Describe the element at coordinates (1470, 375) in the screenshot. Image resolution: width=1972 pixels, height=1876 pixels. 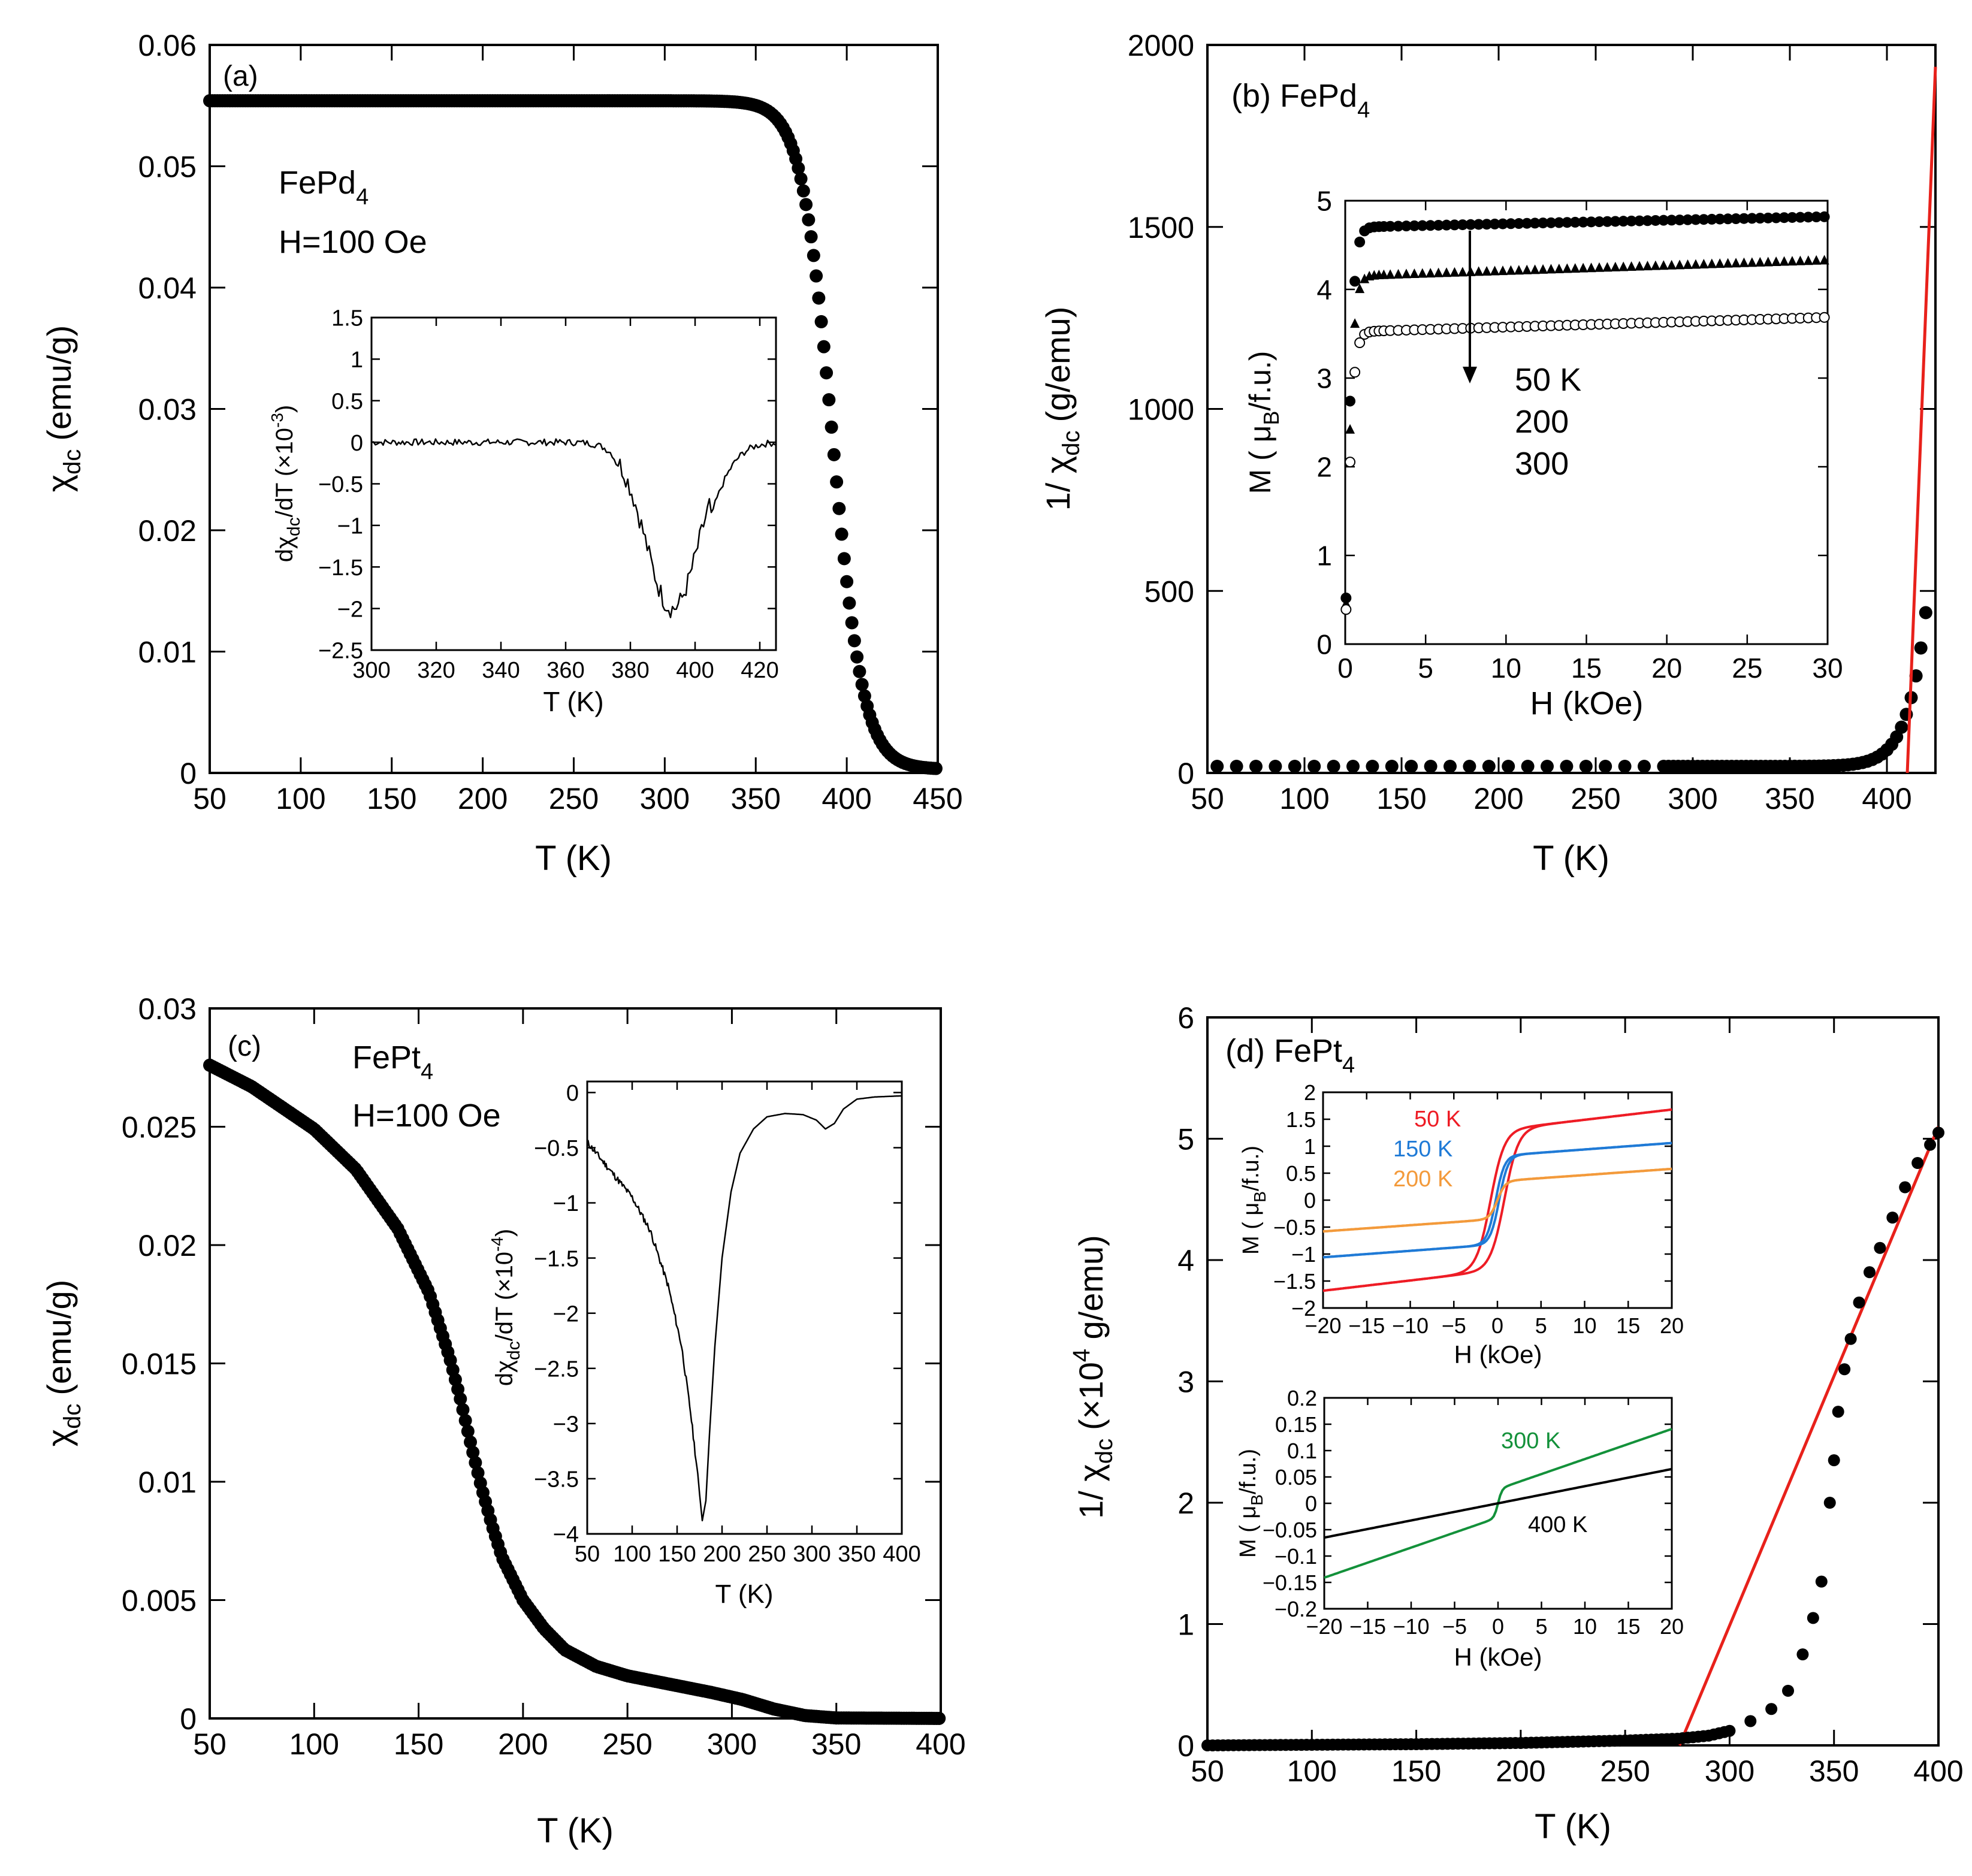
I see `panel-b-inset-arrow-head` at that location.